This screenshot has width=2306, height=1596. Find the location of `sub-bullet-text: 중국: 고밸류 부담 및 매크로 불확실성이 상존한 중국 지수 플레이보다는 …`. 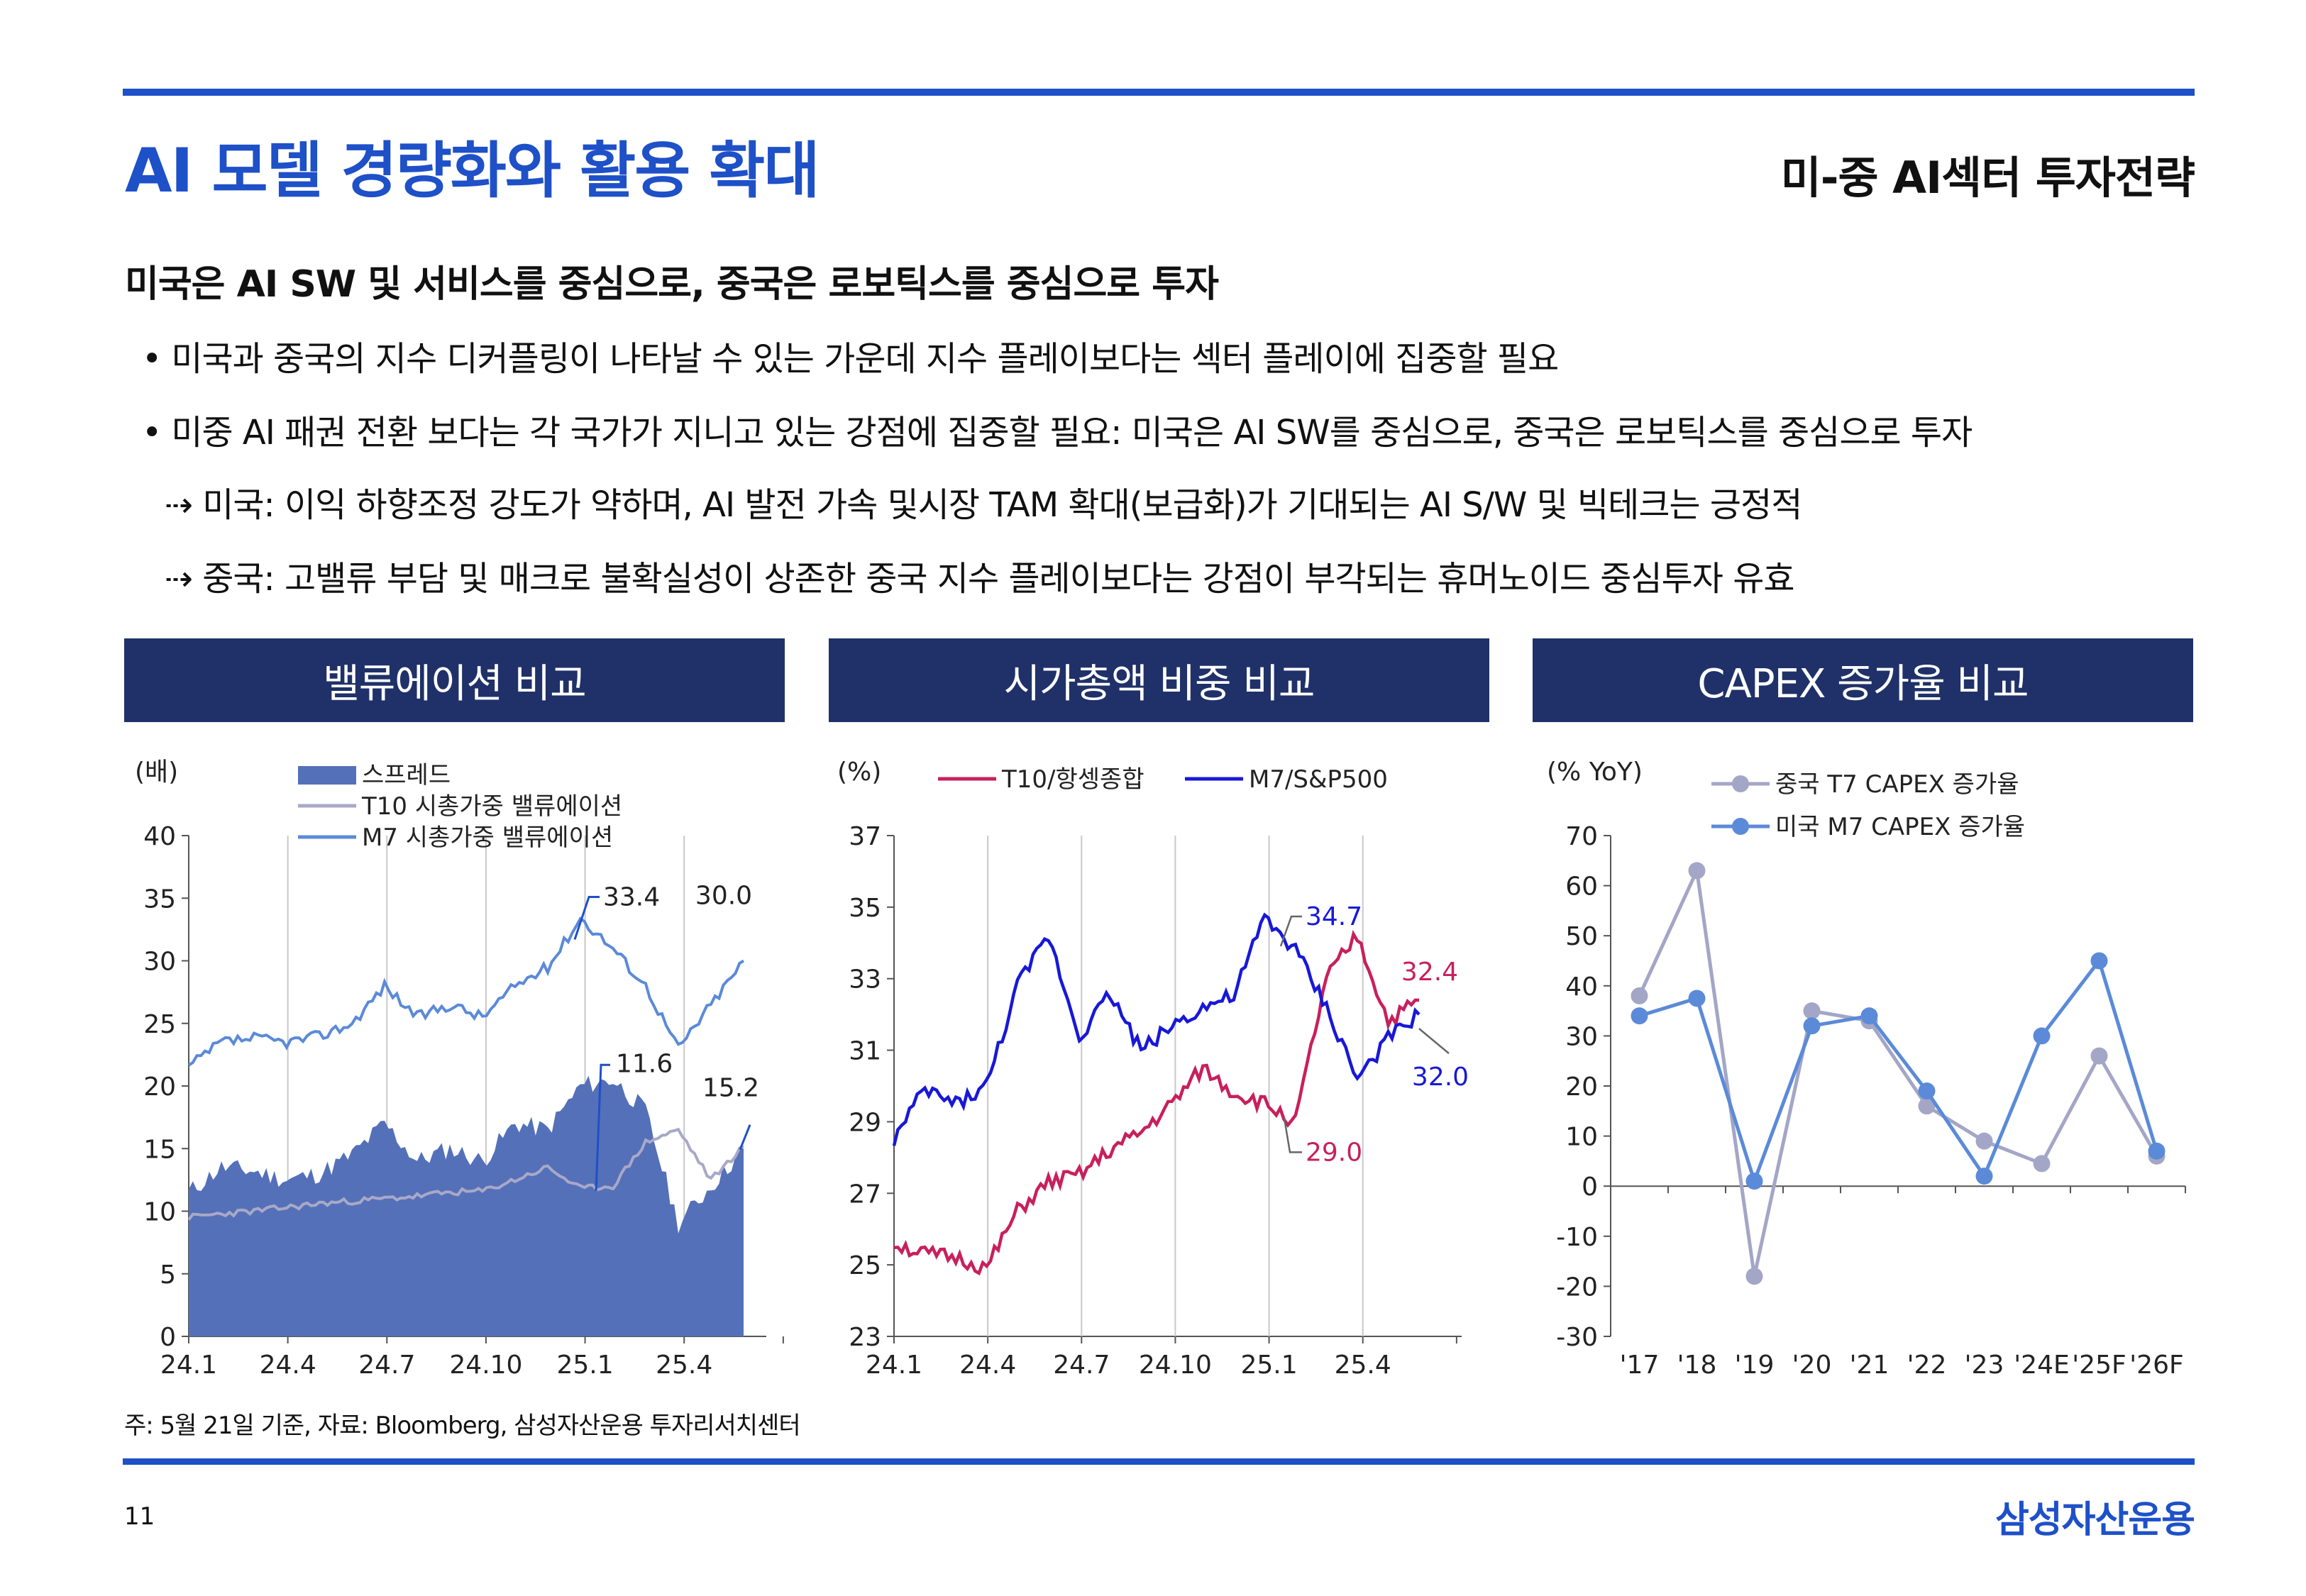

sub-bullet-text: 중국: 고밸류 부담 및 매크로 불확실성이 상존한 중국 지수 플레이보다는 … is located at coordinates (998, 579).